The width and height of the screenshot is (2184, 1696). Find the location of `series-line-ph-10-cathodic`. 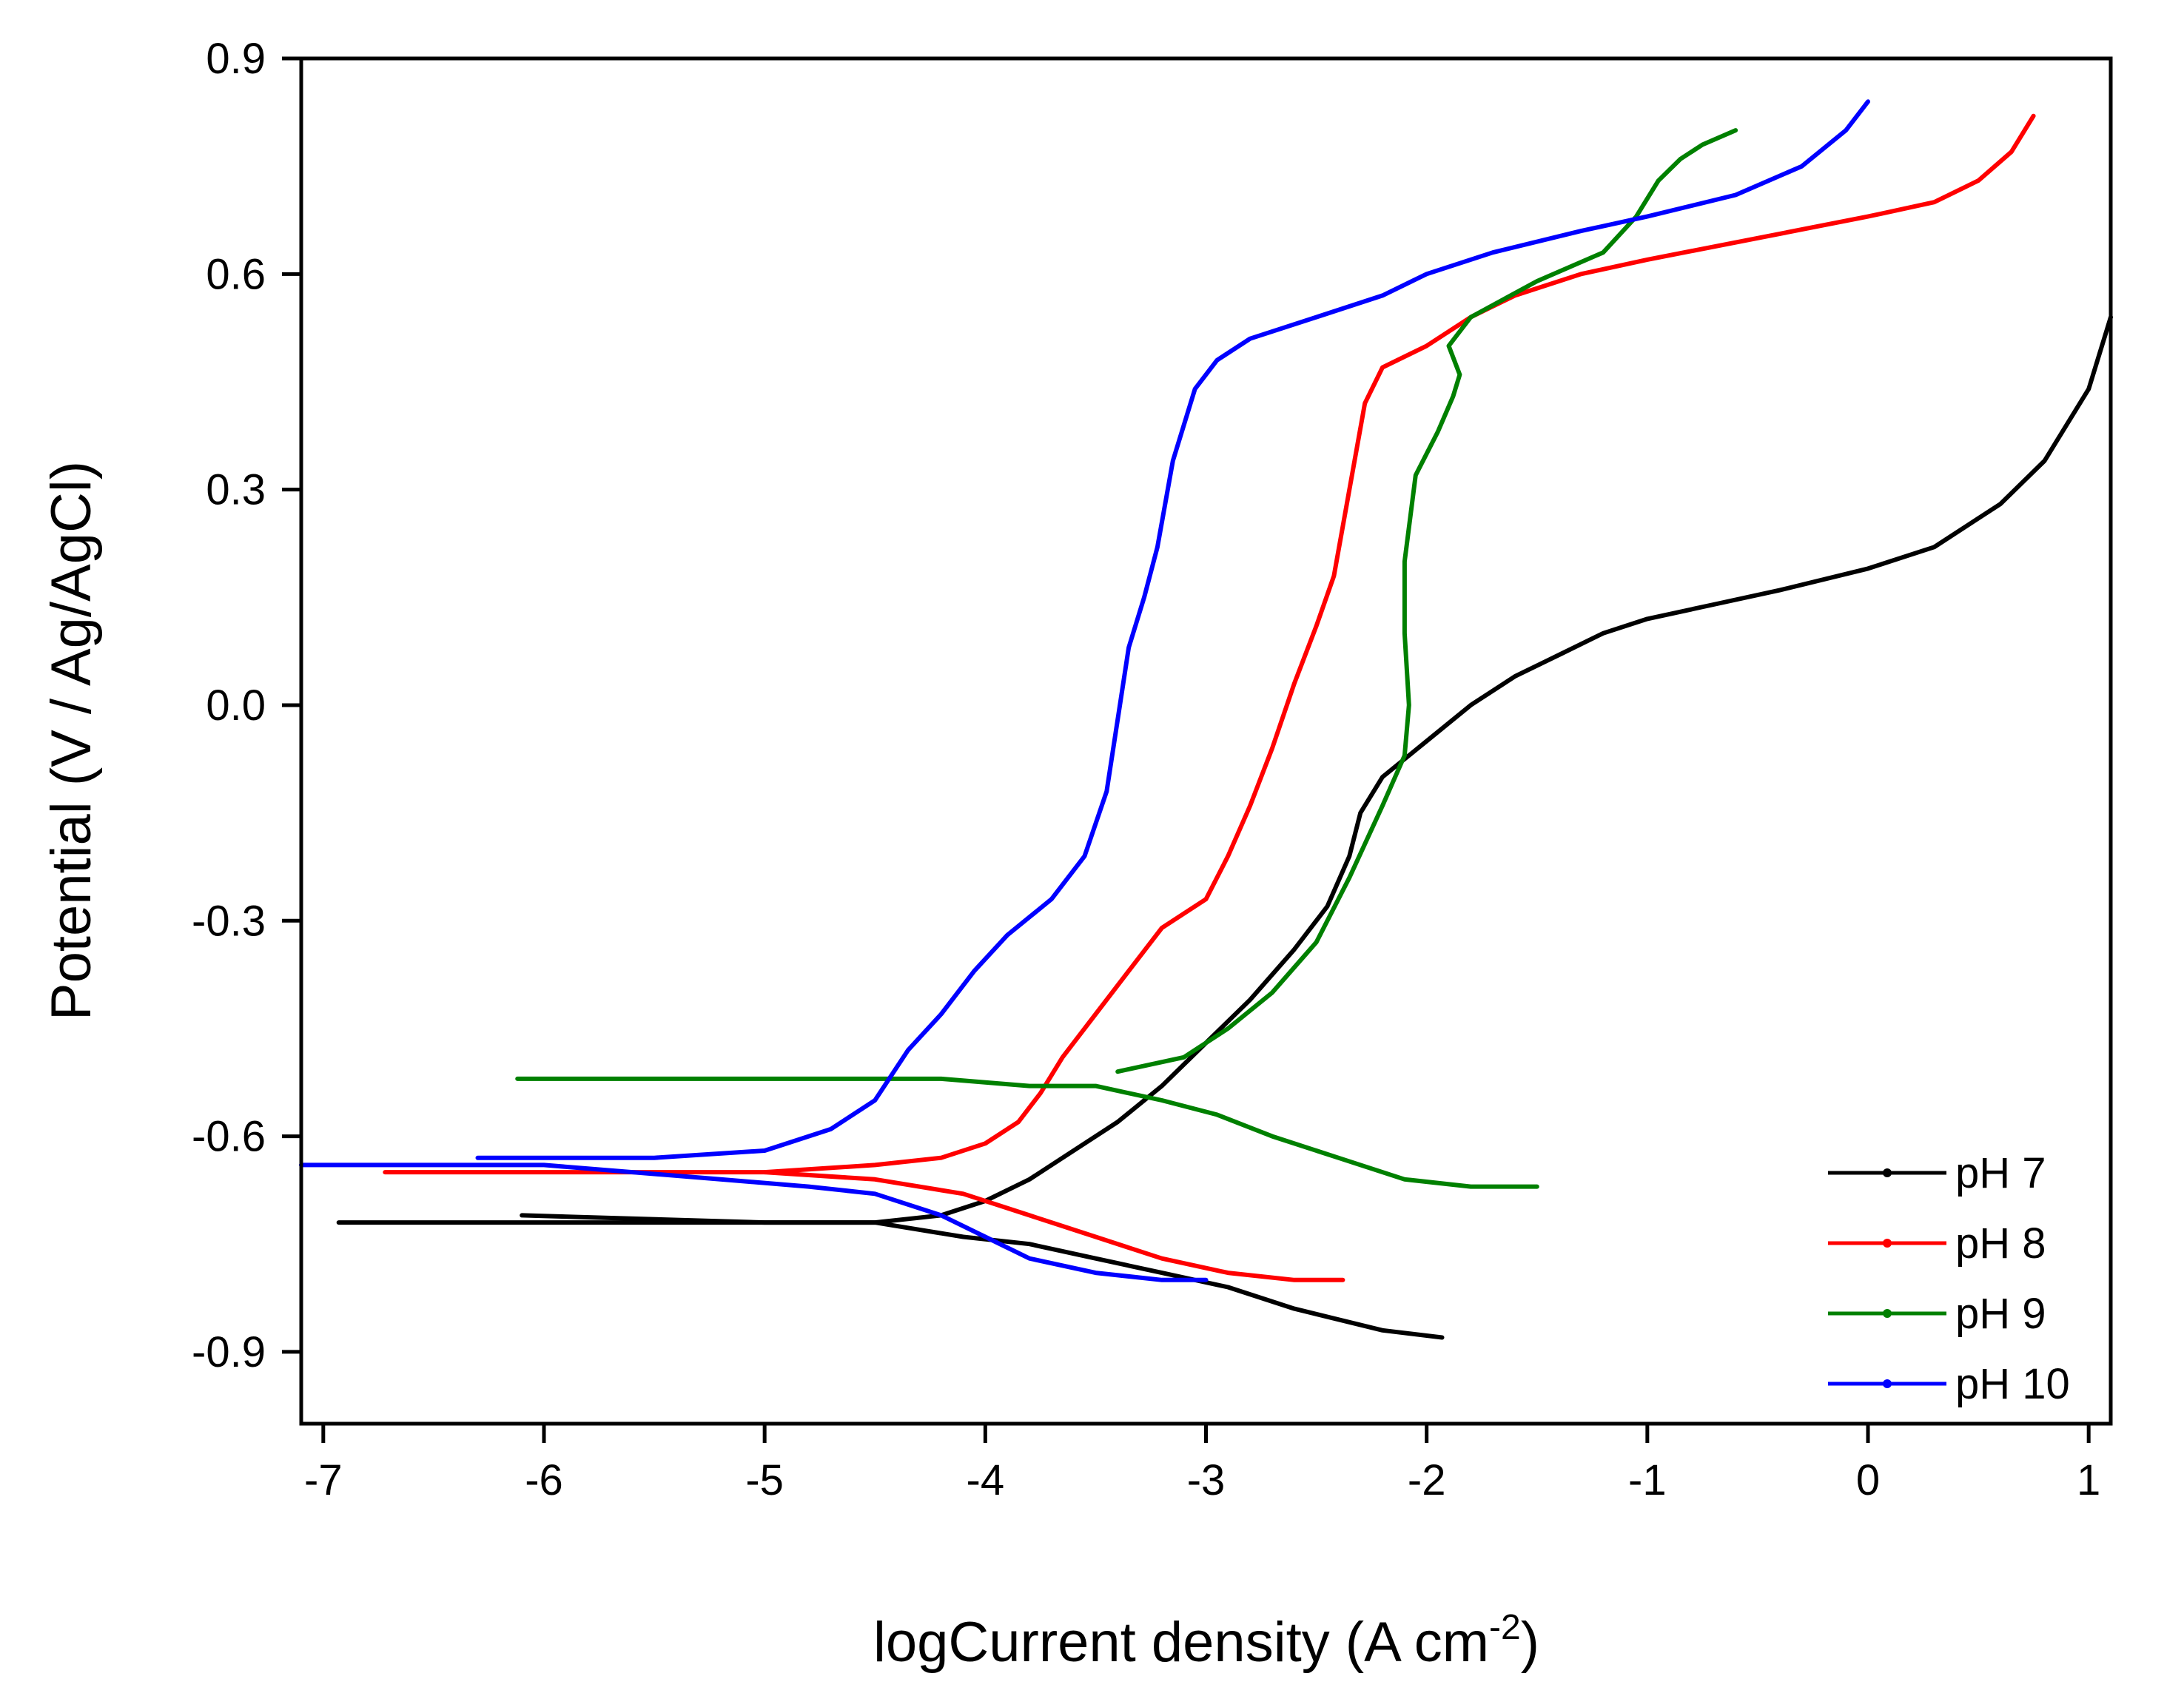

series-line-ph-10-cathodic is located at coordinates (754, 1222).